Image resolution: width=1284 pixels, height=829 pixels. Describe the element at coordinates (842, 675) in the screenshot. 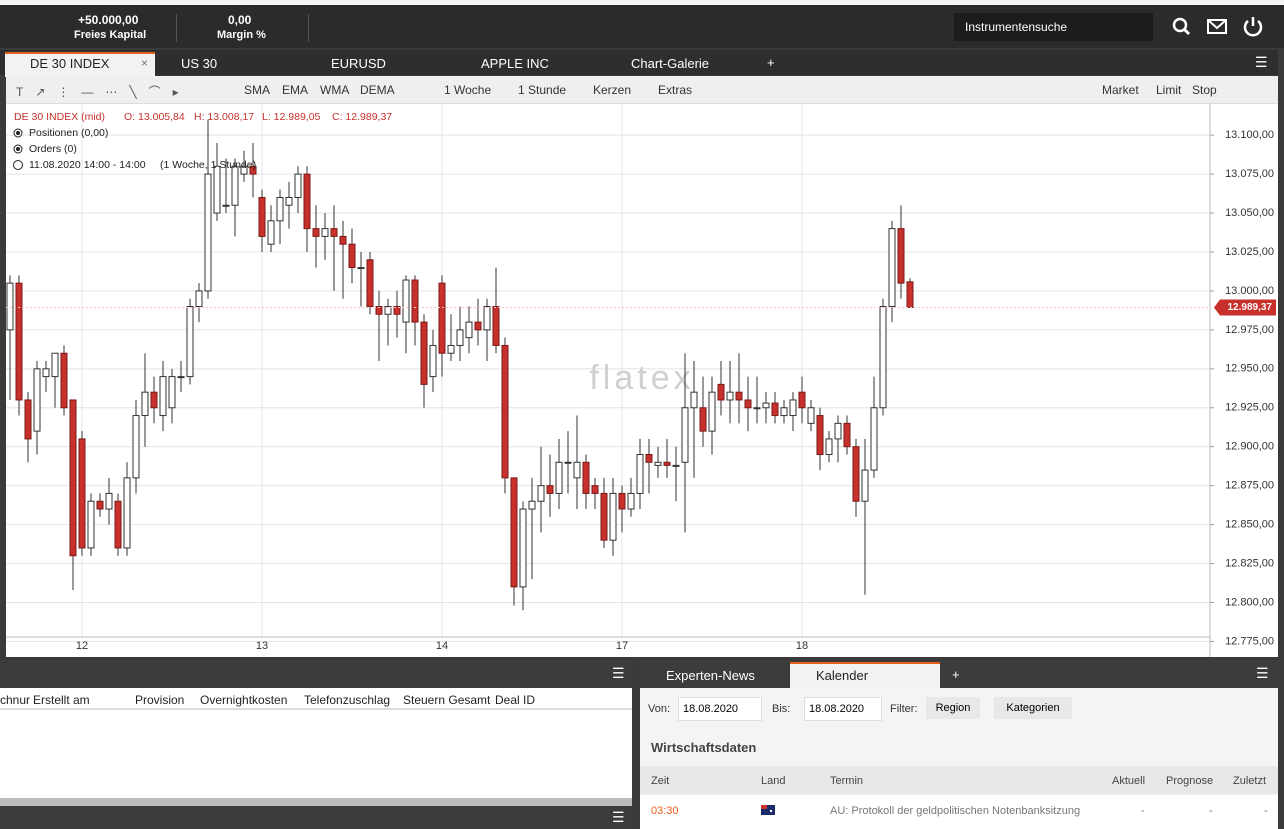

I see `tab: Kalender` at that location.